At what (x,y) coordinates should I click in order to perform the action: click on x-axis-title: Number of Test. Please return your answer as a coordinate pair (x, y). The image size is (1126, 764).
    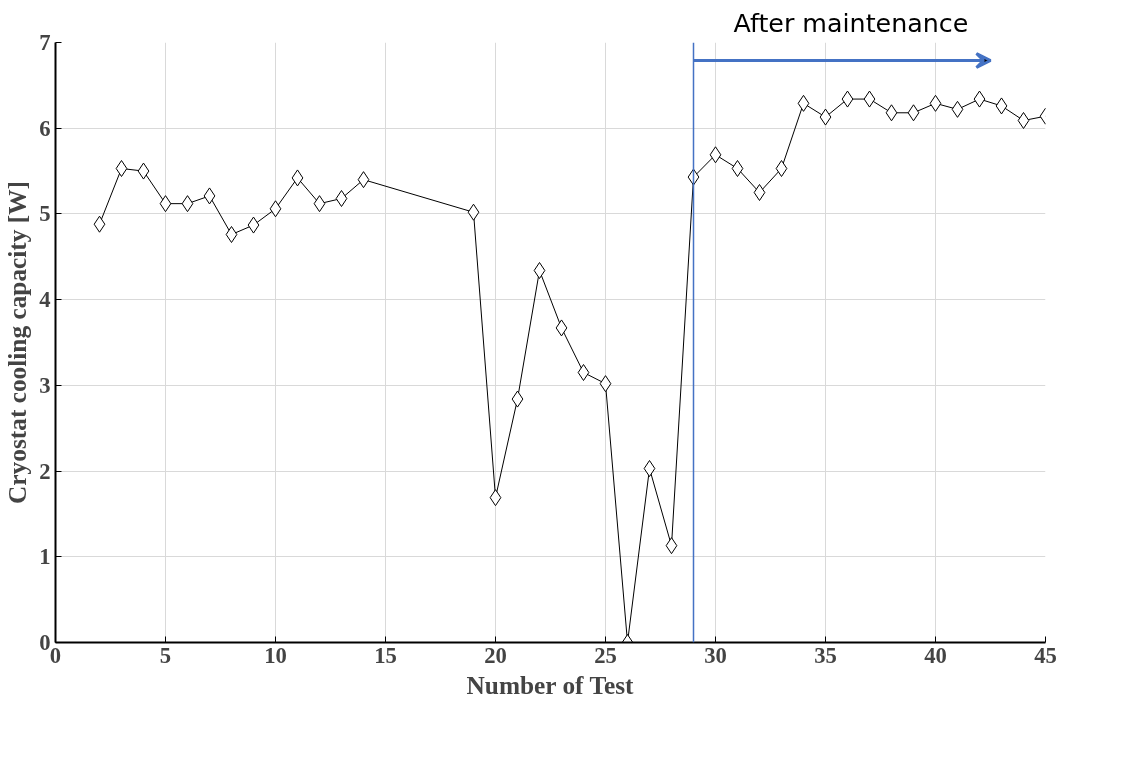
    Looking at the image, I should click on (550, 684).